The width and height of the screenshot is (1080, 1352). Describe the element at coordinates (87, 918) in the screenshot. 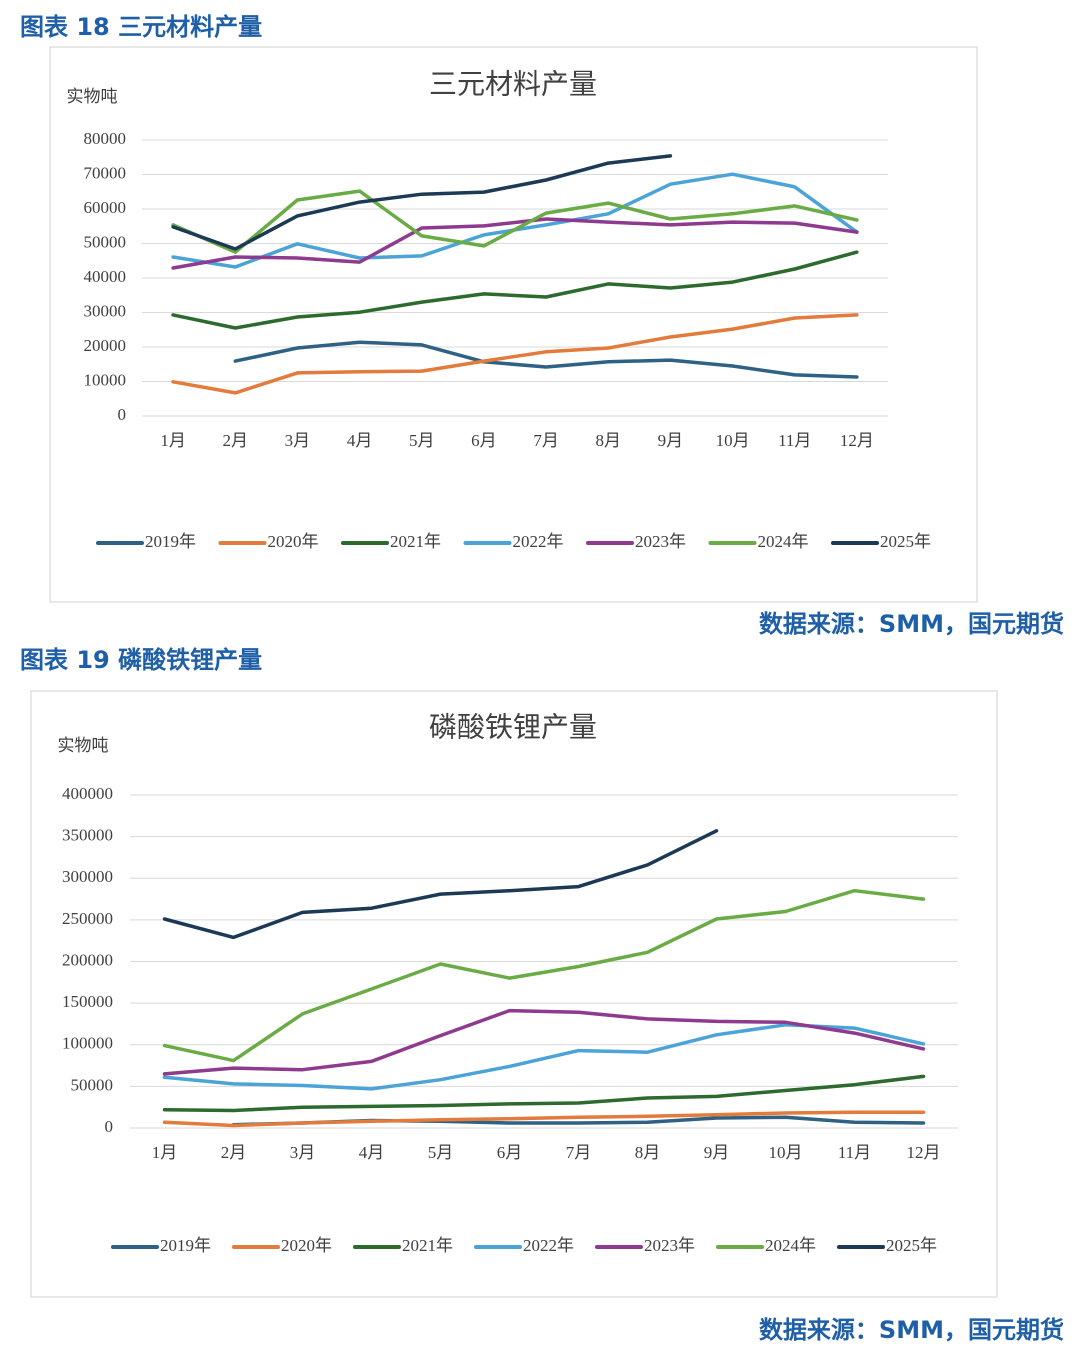

I see `y-tick-label: 250000` at that location.